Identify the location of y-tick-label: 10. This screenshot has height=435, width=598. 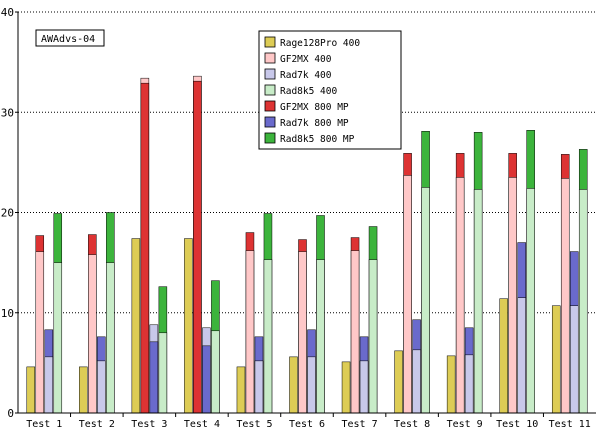
(7, 313).